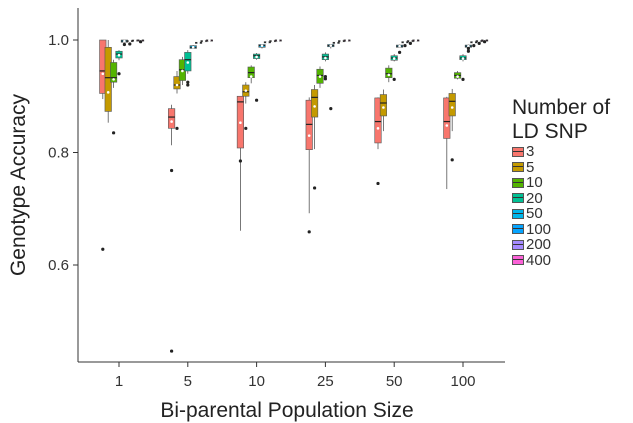 This screenshot has height=423, width=633. What do you see at coordinates (394, 381) in the screenshot?
I see `x-tick-label: 50` at bounding box center [394, 381].